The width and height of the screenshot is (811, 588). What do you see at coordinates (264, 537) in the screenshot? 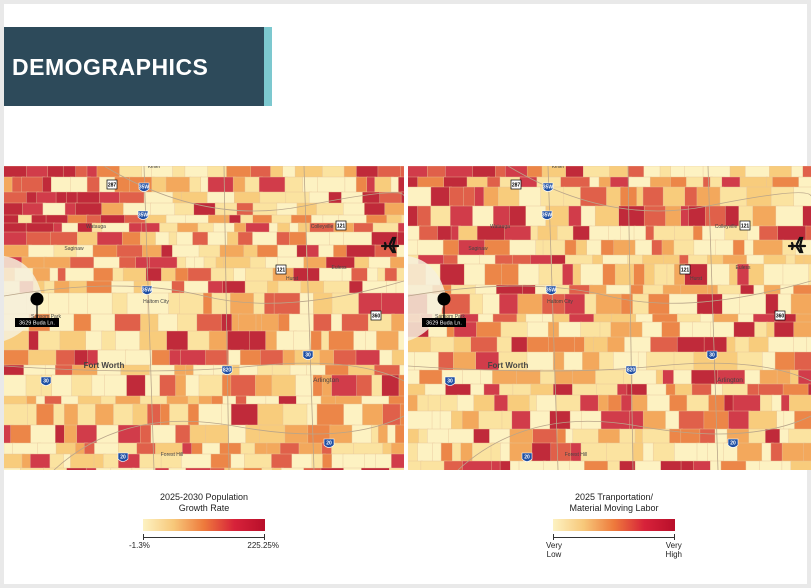
I see `legend-tick-max` at bounding box center [264, 537].